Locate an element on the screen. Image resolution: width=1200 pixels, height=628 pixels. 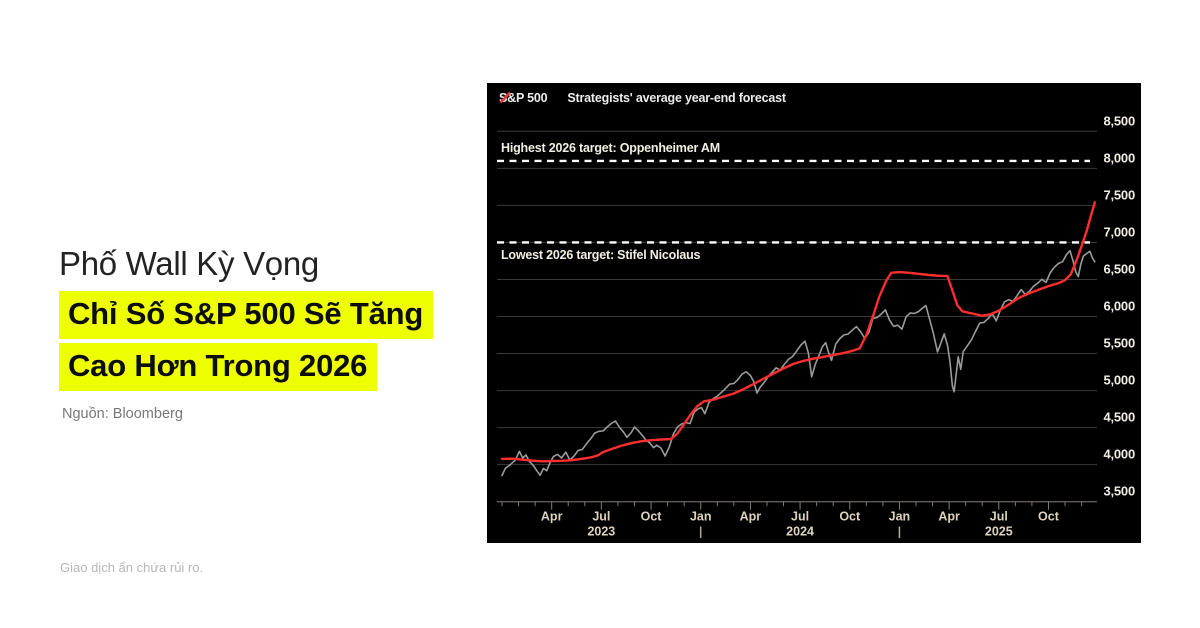
legend-item-forecast: Strategists' average year-end forecast is located at coordinates (642, 98).